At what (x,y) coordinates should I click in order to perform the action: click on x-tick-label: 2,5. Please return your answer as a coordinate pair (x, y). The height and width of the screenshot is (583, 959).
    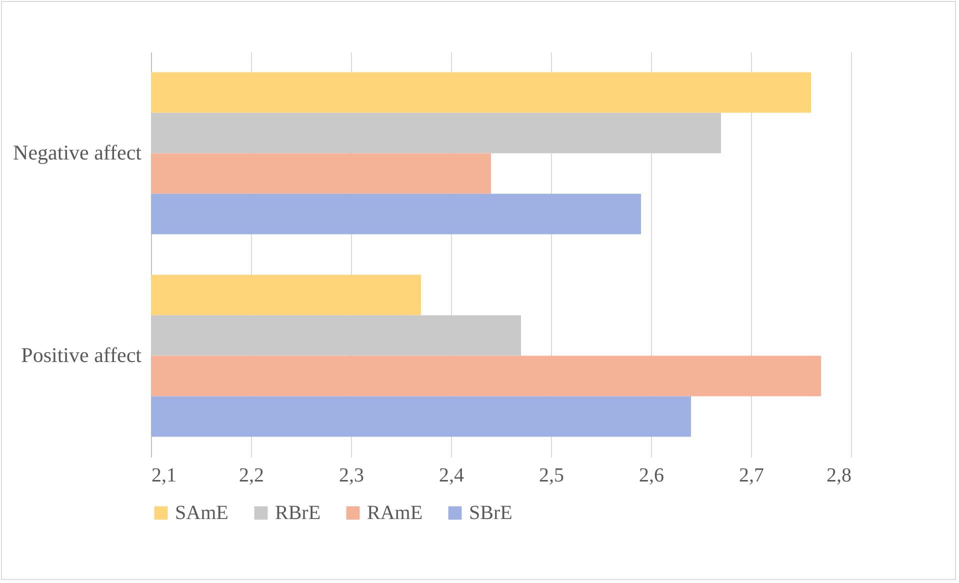
    Looking at the image, I should click on (551, 475).